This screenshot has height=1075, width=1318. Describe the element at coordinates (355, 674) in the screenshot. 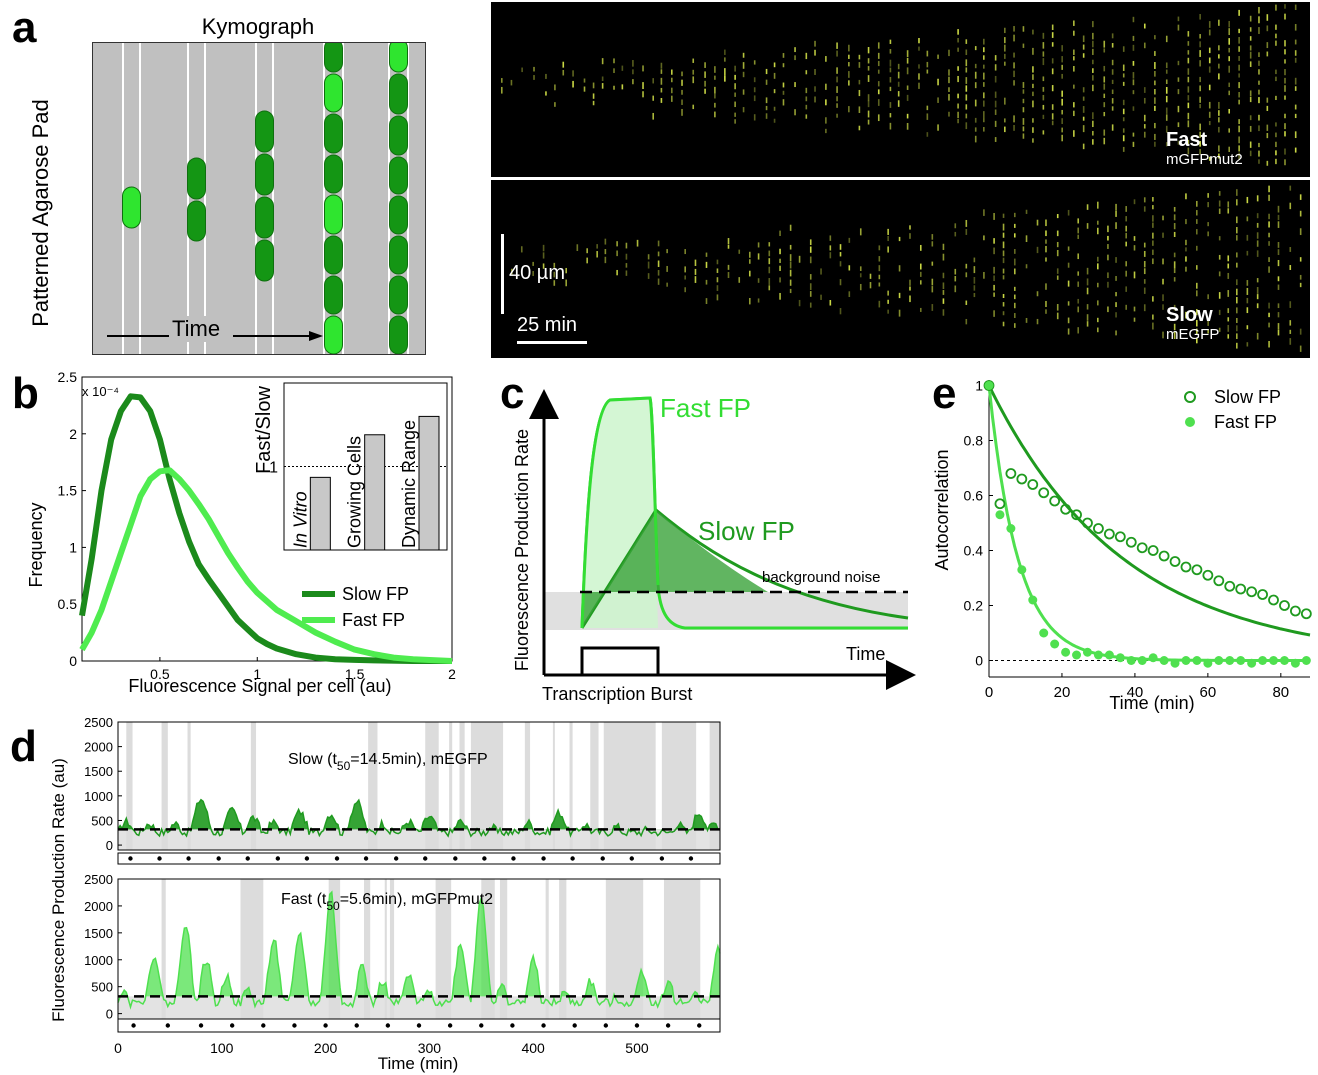

I see `b-xtick-label: 1.5` at that location.